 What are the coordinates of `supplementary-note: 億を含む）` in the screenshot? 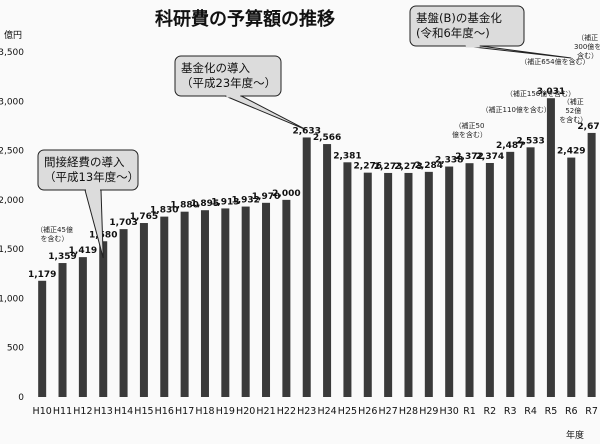 It's located at (469, 134).